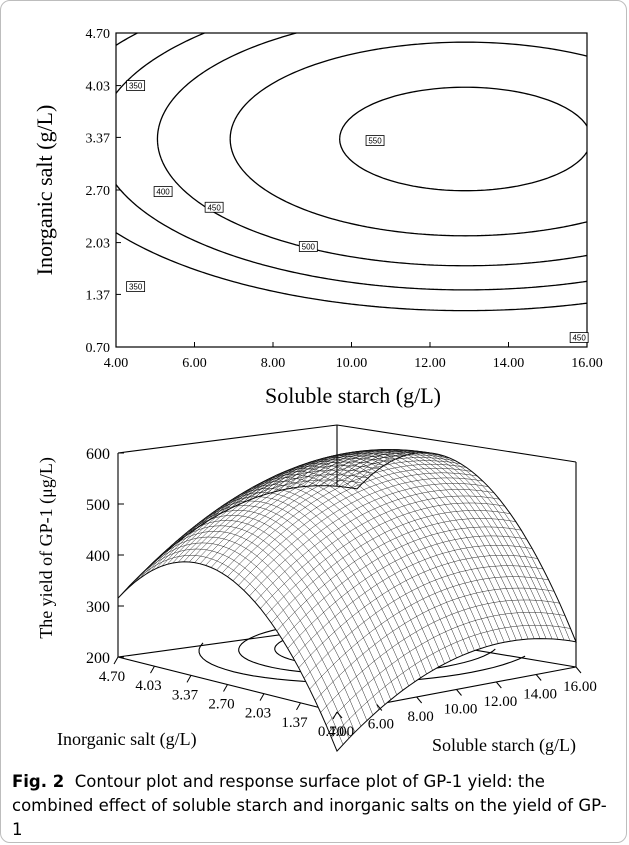 The width and height of the screenshot is (629, 845). What do you see at coordinates (352, 363) in the screenshot?
I see `contour-x-tick-label: 10.00` at bounding box center [352, 363].